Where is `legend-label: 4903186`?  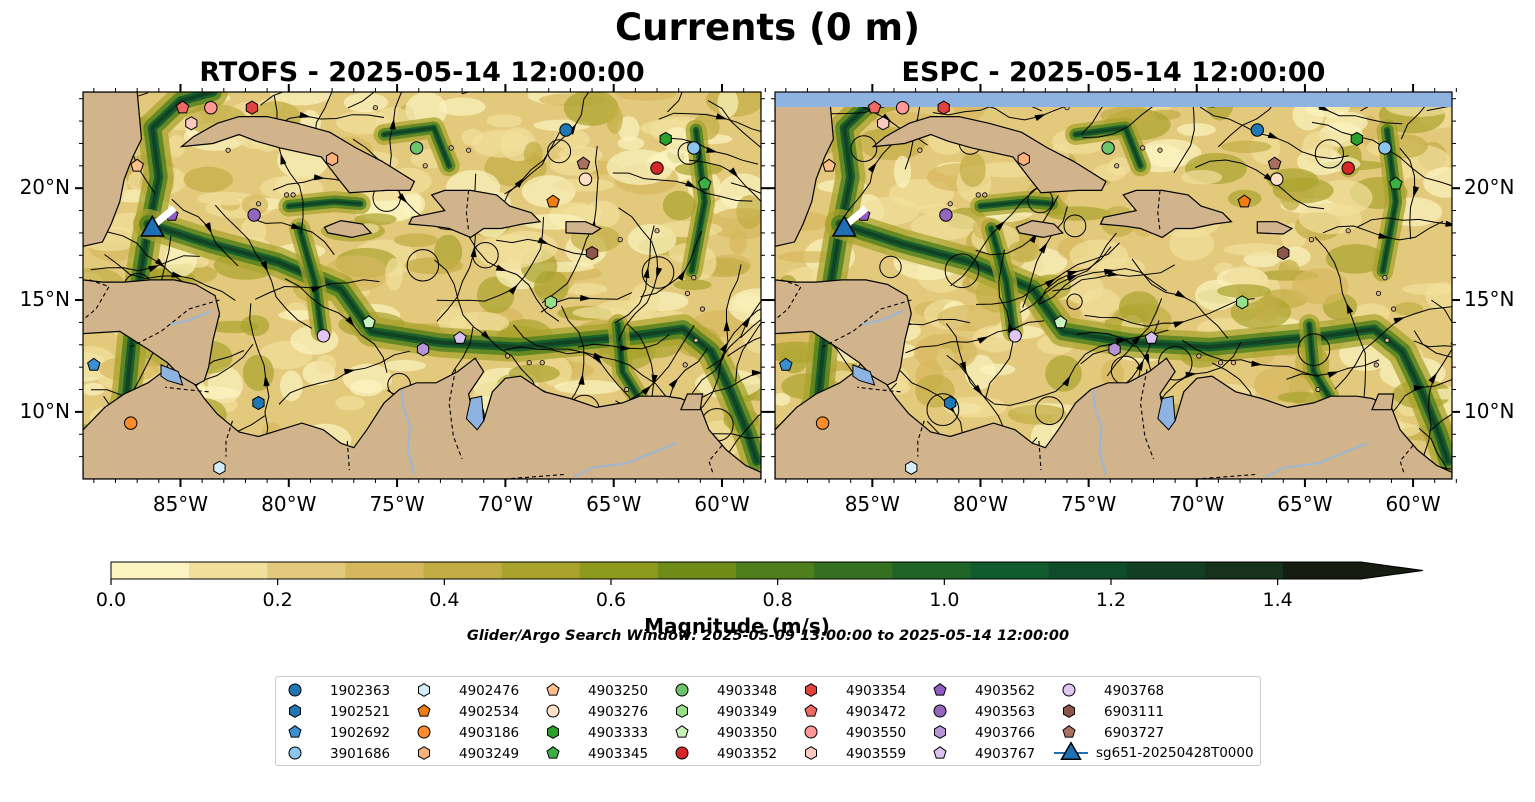 legend-label: 4903186 is located at coordinates (489, 733).